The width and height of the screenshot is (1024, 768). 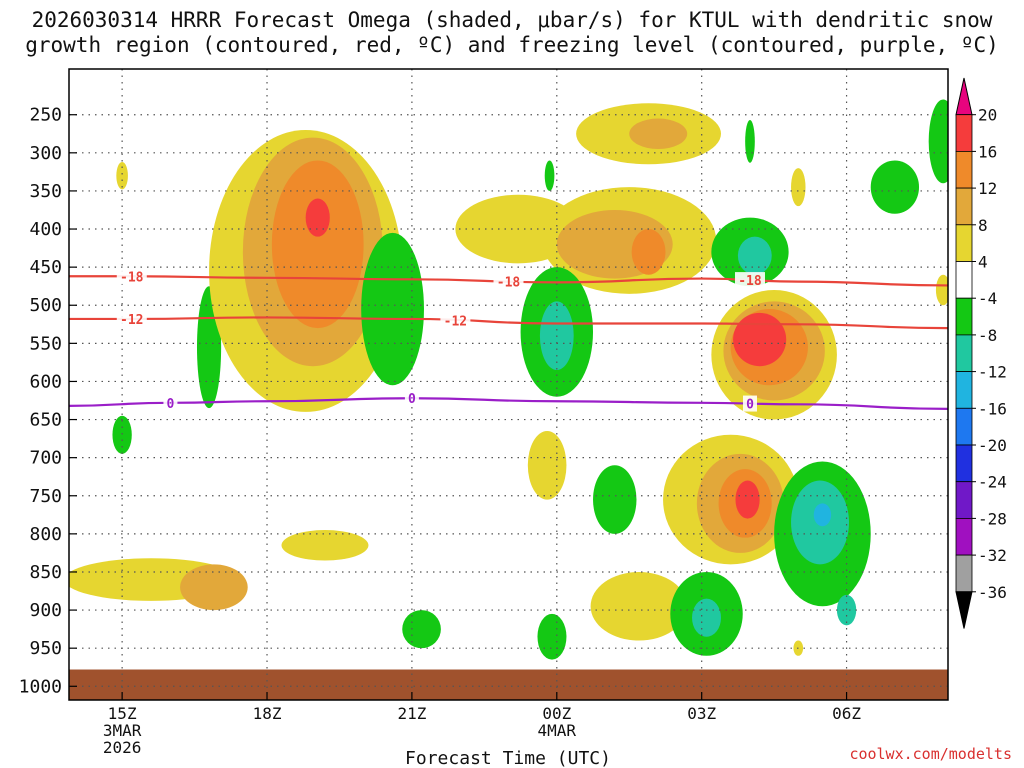 I want to click on colorbar-arrow-top, so click(x=964, y=96).